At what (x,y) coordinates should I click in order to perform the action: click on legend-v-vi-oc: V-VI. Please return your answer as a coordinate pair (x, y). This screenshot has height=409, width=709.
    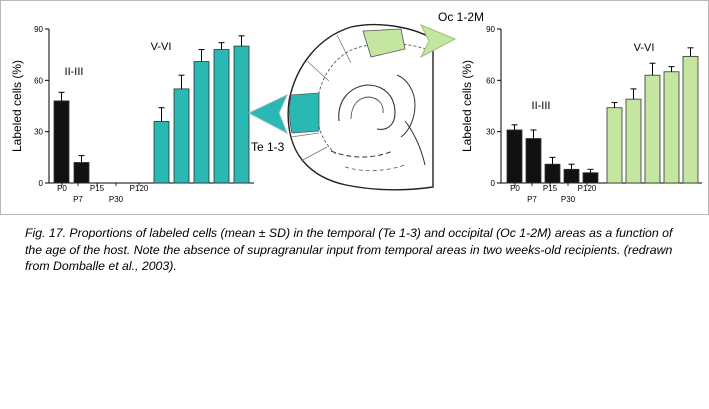
    Looking at the image, I should click on (644, 48).